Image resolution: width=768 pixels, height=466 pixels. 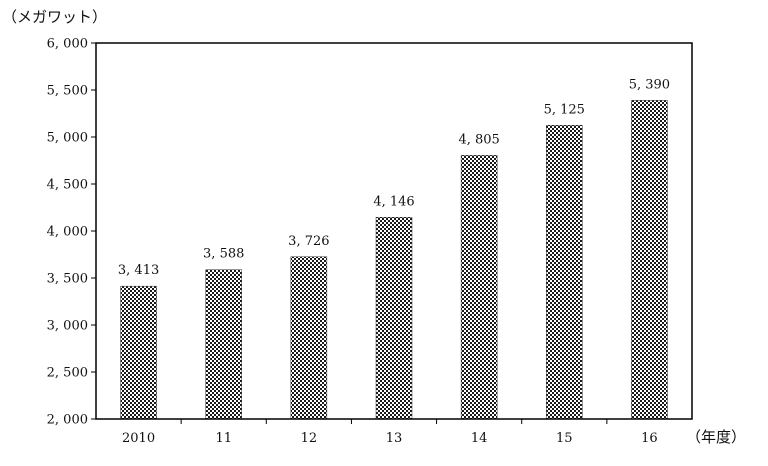 What do you see at coordinates (67, 279) in the screenshot?
I see `y-tick-label: 3, 500` at bounding box center [67, 279].